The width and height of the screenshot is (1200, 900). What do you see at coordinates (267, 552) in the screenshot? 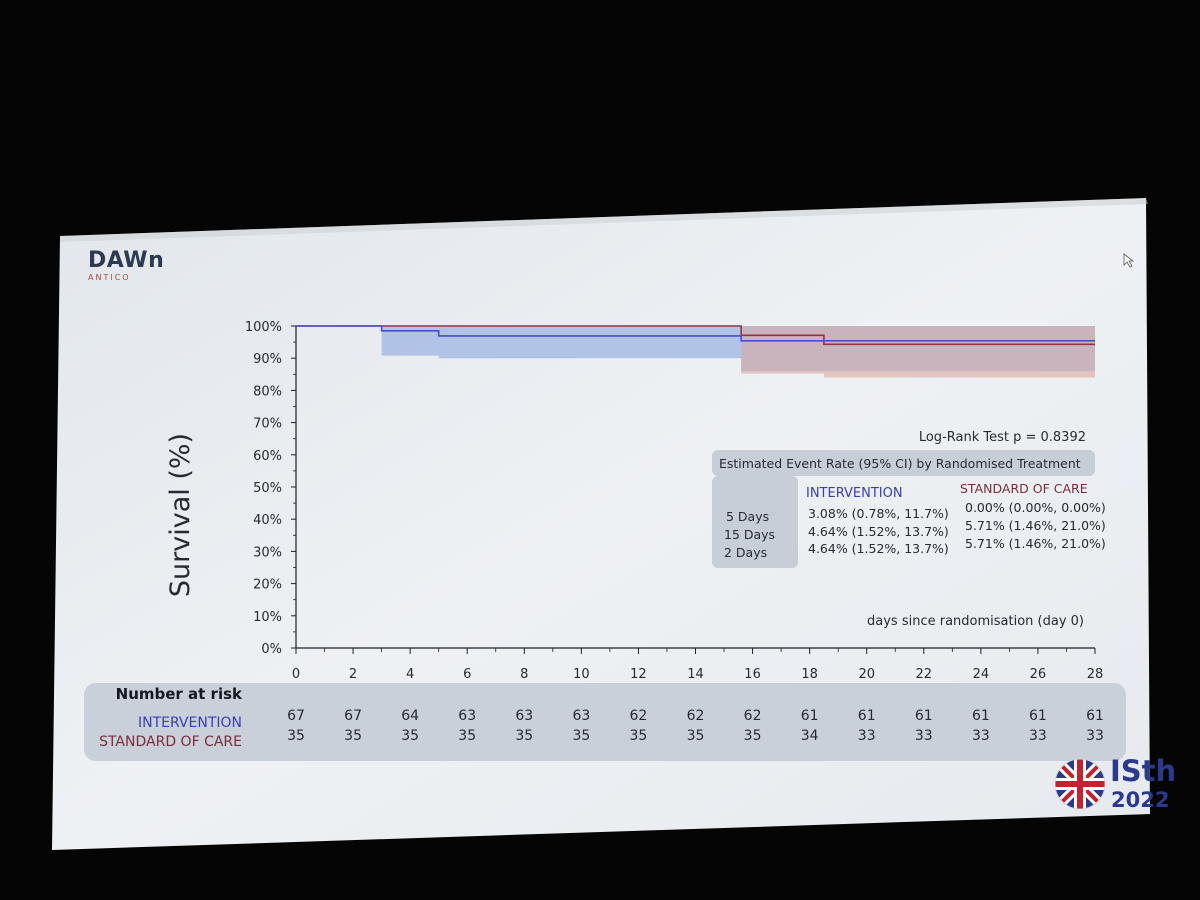
I see `y-tick-label: 30%` at bounding box center [267, 552].